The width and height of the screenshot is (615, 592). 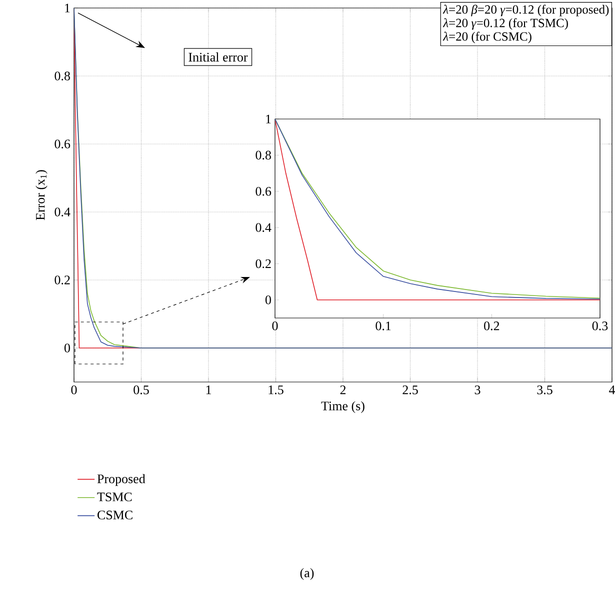 I want to click on x-tick-label: 0.3, so click(x=600, y=326).